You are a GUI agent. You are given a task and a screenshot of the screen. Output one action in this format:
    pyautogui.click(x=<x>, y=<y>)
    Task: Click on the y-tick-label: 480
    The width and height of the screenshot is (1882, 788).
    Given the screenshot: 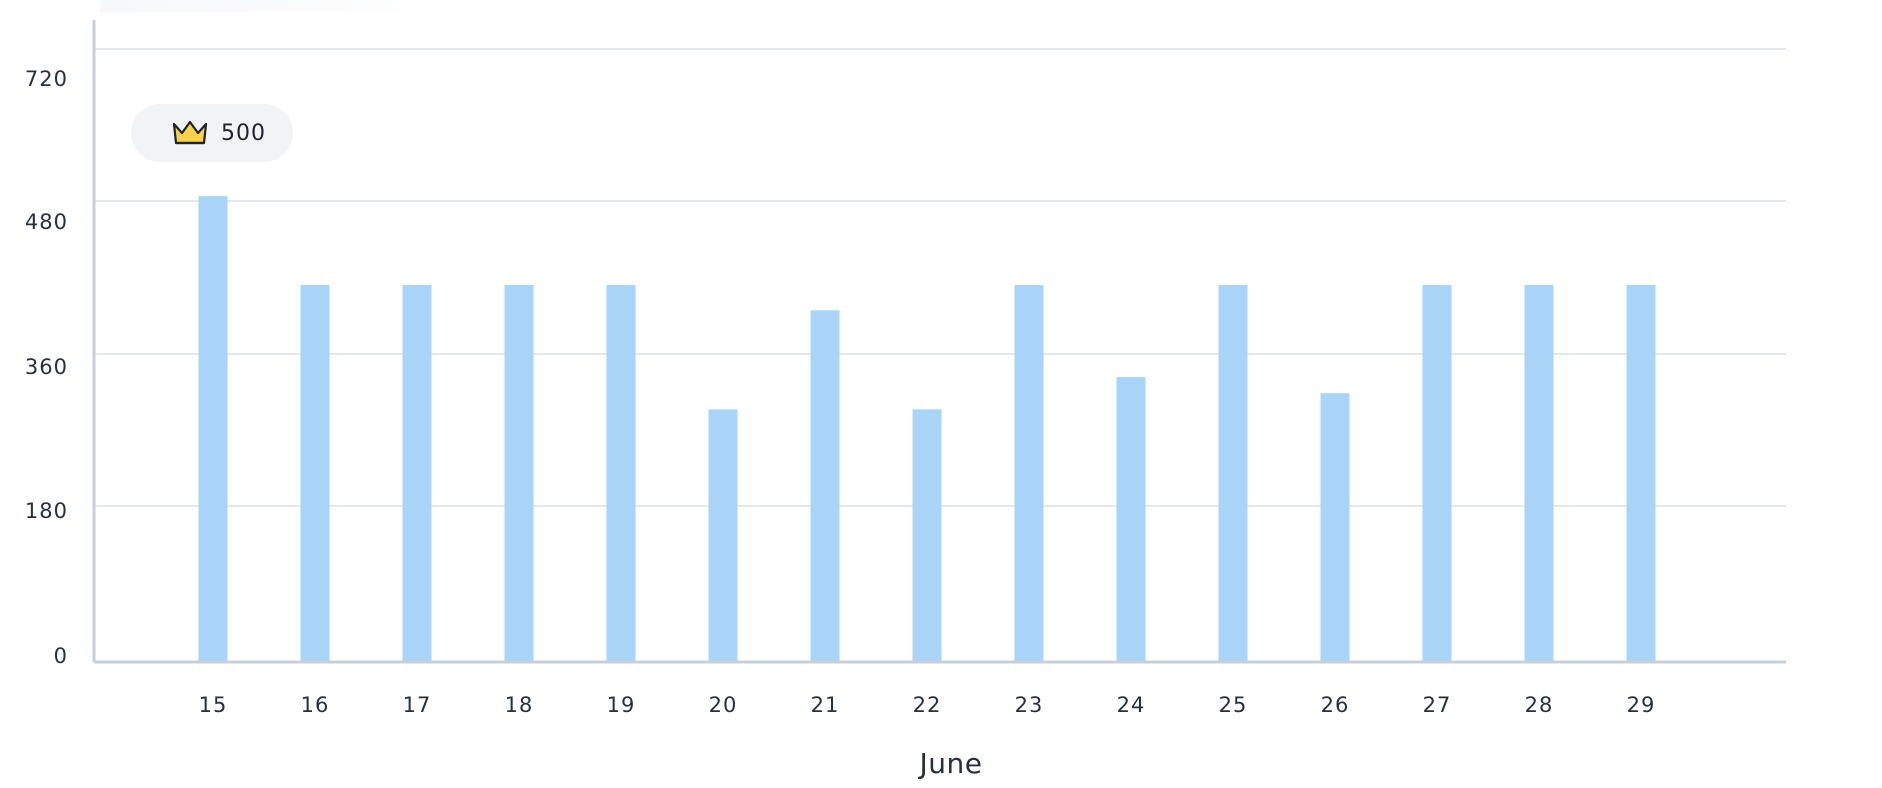 What is the action you would take?
    pyautogui.click(x=46, y=222)
    